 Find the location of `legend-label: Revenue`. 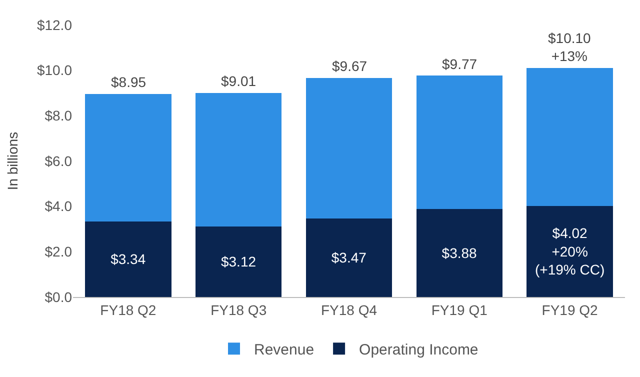

legend-label: Revenue is located at coordinates (284, 349).